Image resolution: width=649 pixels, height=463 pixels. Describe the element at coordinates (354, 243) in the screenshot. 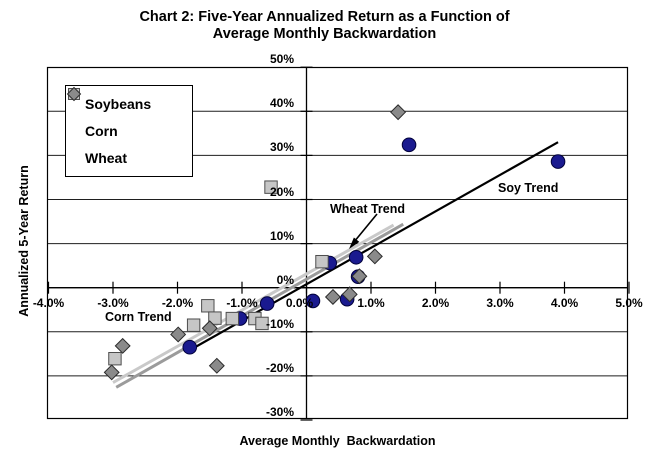

I see `wheat-trend-arrowhead` at that location.